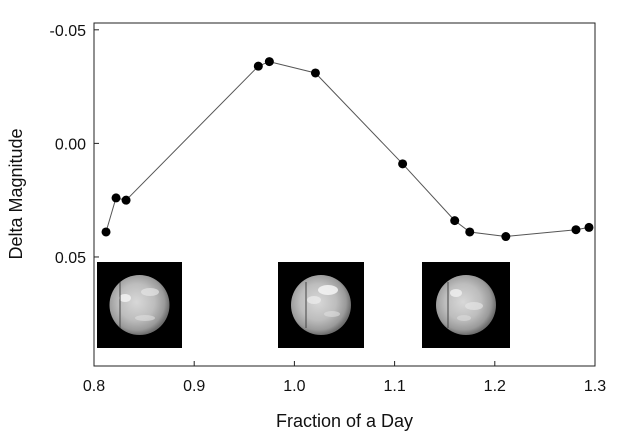 This screenshot has width=618, height=439. I want to click on y-axis-label: Delta Magnitude, so click(16, 193).